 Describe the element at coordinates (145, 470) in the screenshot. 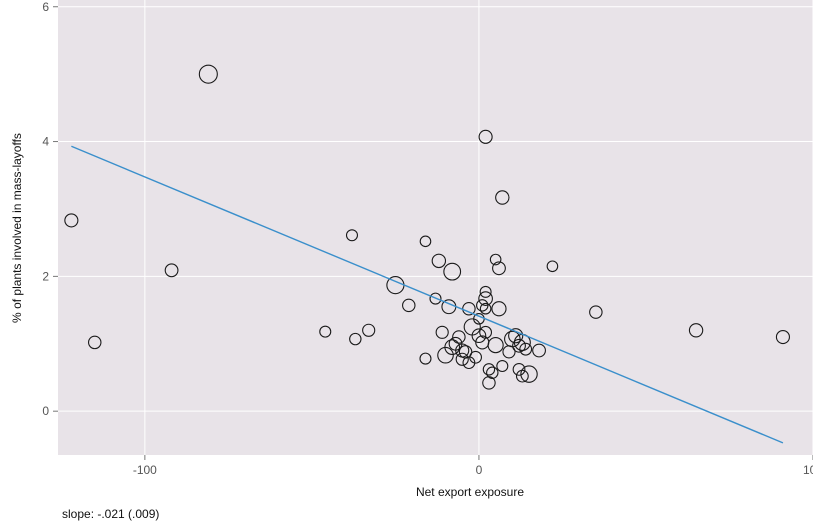

I see `x-tick-label: -100` at that location.